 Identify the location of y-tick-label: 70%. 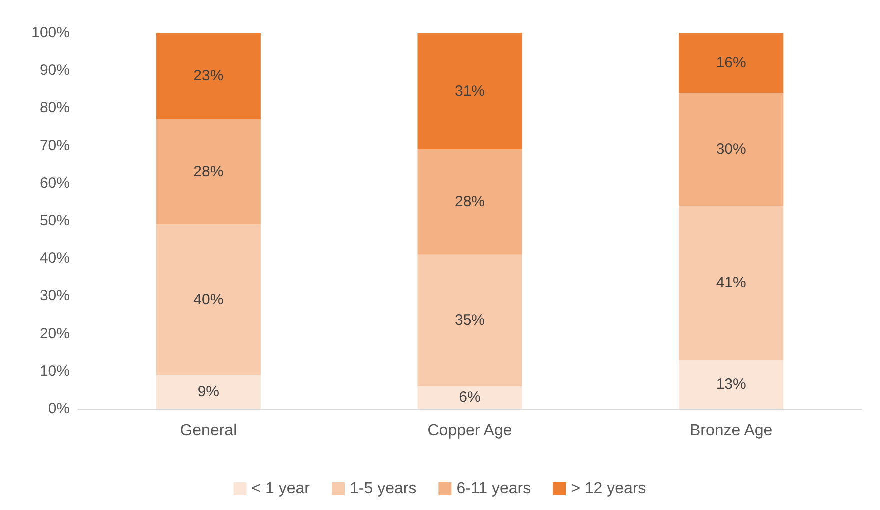
(55, 145).